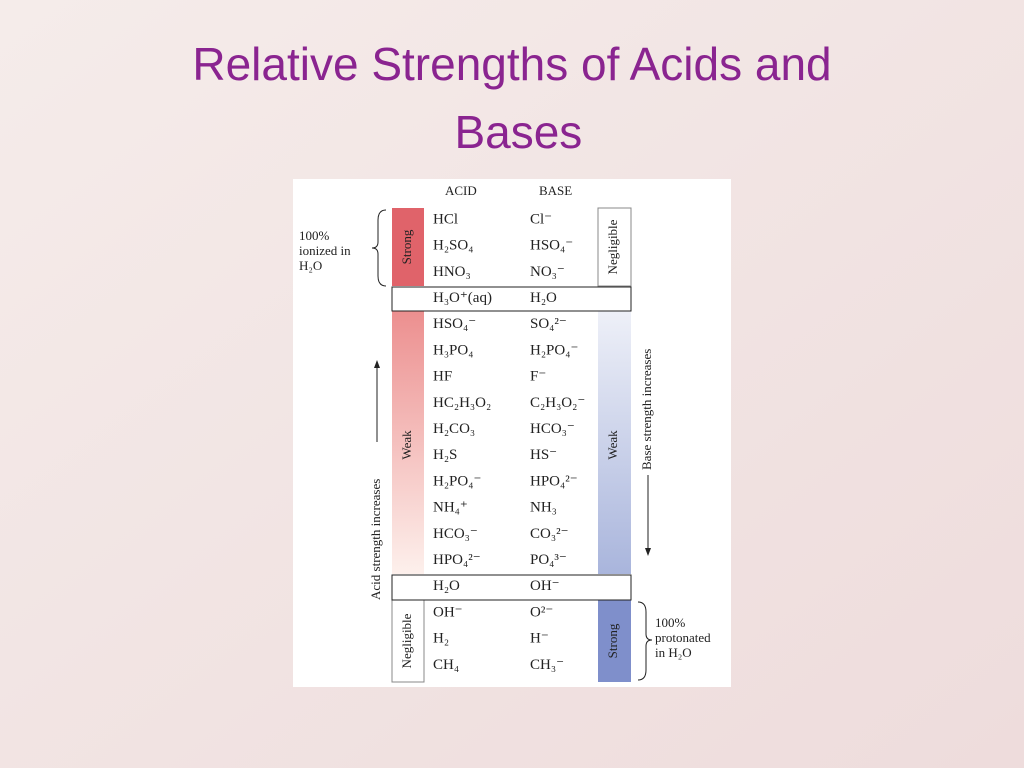 This screenshot has width=1024, height=768. Describe the element at coordinates (450, 508) in the screenshot. I see `acid-formula: NH₄⁺` at that location.